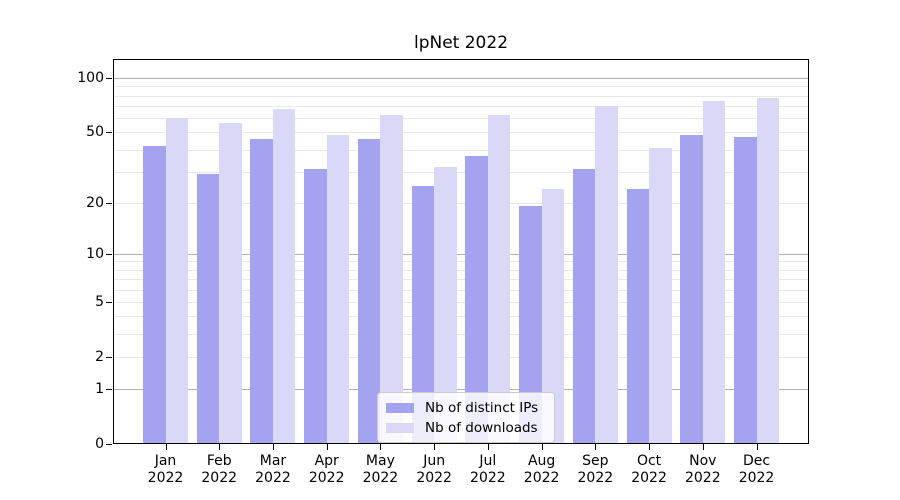 The image size is (900, 500). Describe the element at coordinates (380, 469) in the screenshot. I see `x-tick-label-may: May 2022` at that location.